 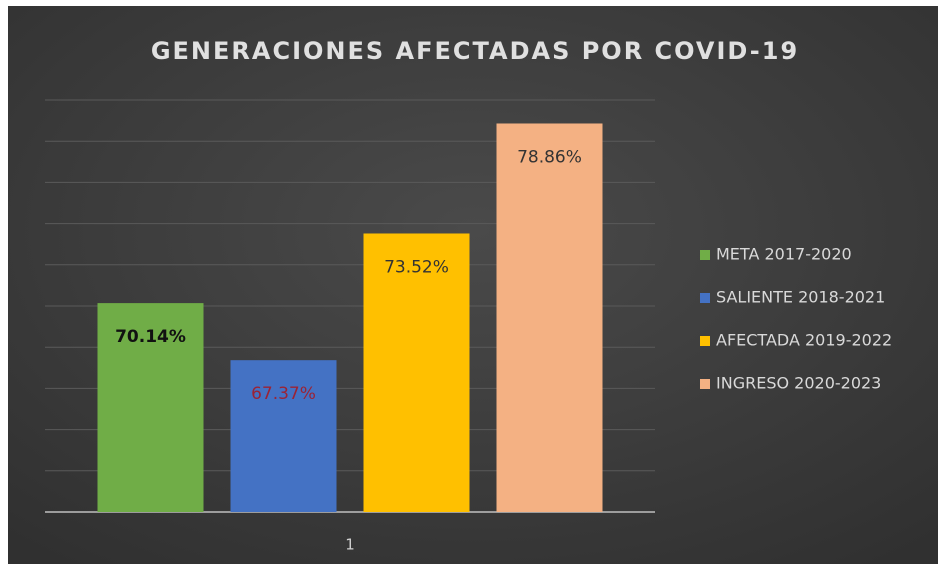 I want to click on x-tick-label: 1, so click(x=350, y=545).